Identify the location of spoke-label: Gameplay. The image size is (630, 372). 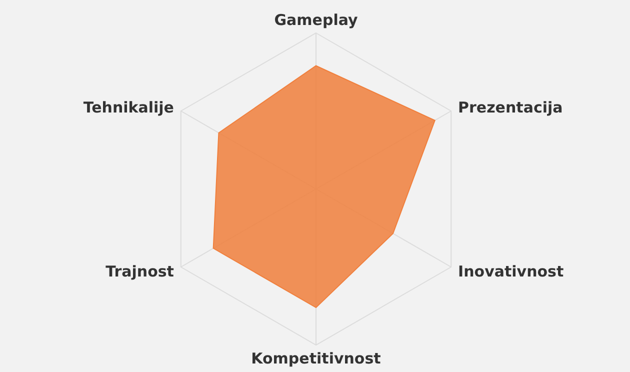
(316, 20).